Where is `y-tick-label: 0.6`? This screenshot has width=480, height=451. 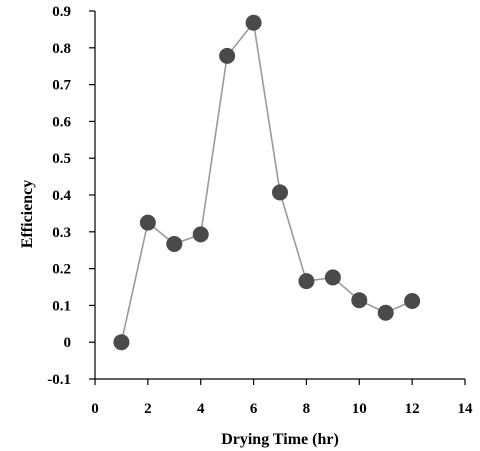
y-tick-label: 0.6 is located at coordinates (61, 122).